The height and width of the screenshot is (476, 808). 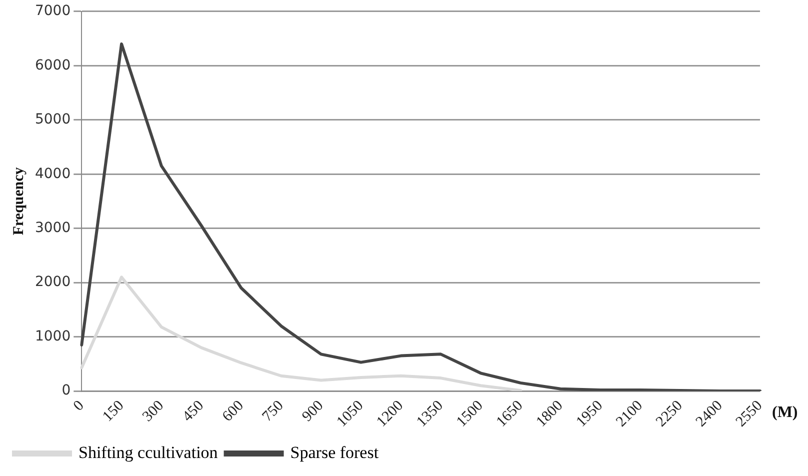 I want to click on x-tick-label: 1500, so click(x=470, y=414).